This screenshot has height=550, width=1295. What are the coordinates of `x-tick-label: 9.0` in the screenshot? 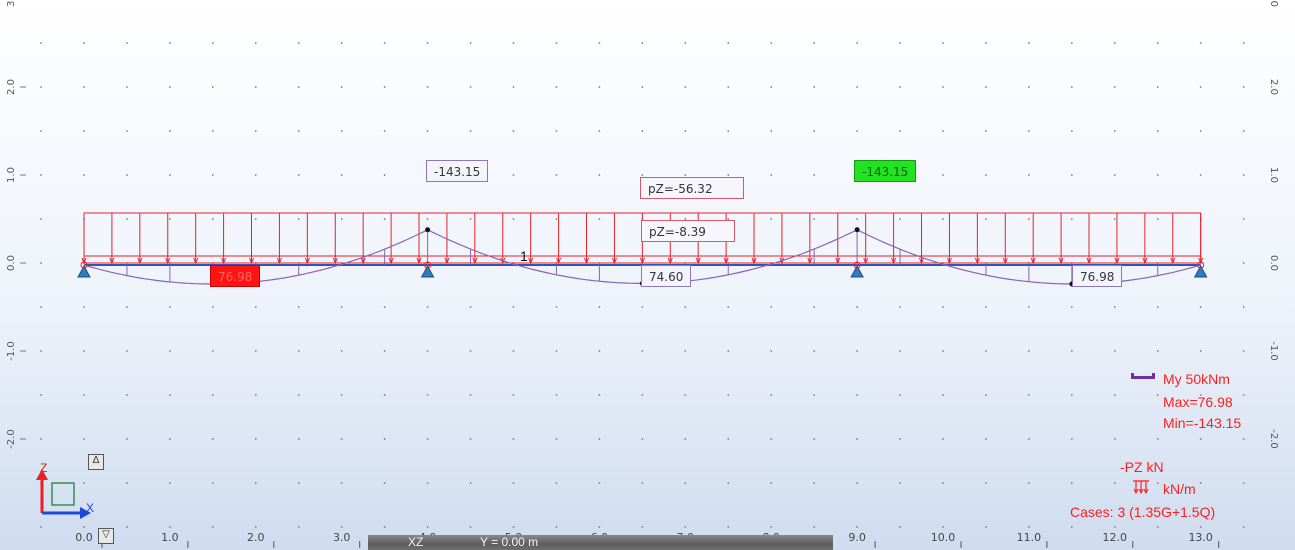 It's located at (857, 537).